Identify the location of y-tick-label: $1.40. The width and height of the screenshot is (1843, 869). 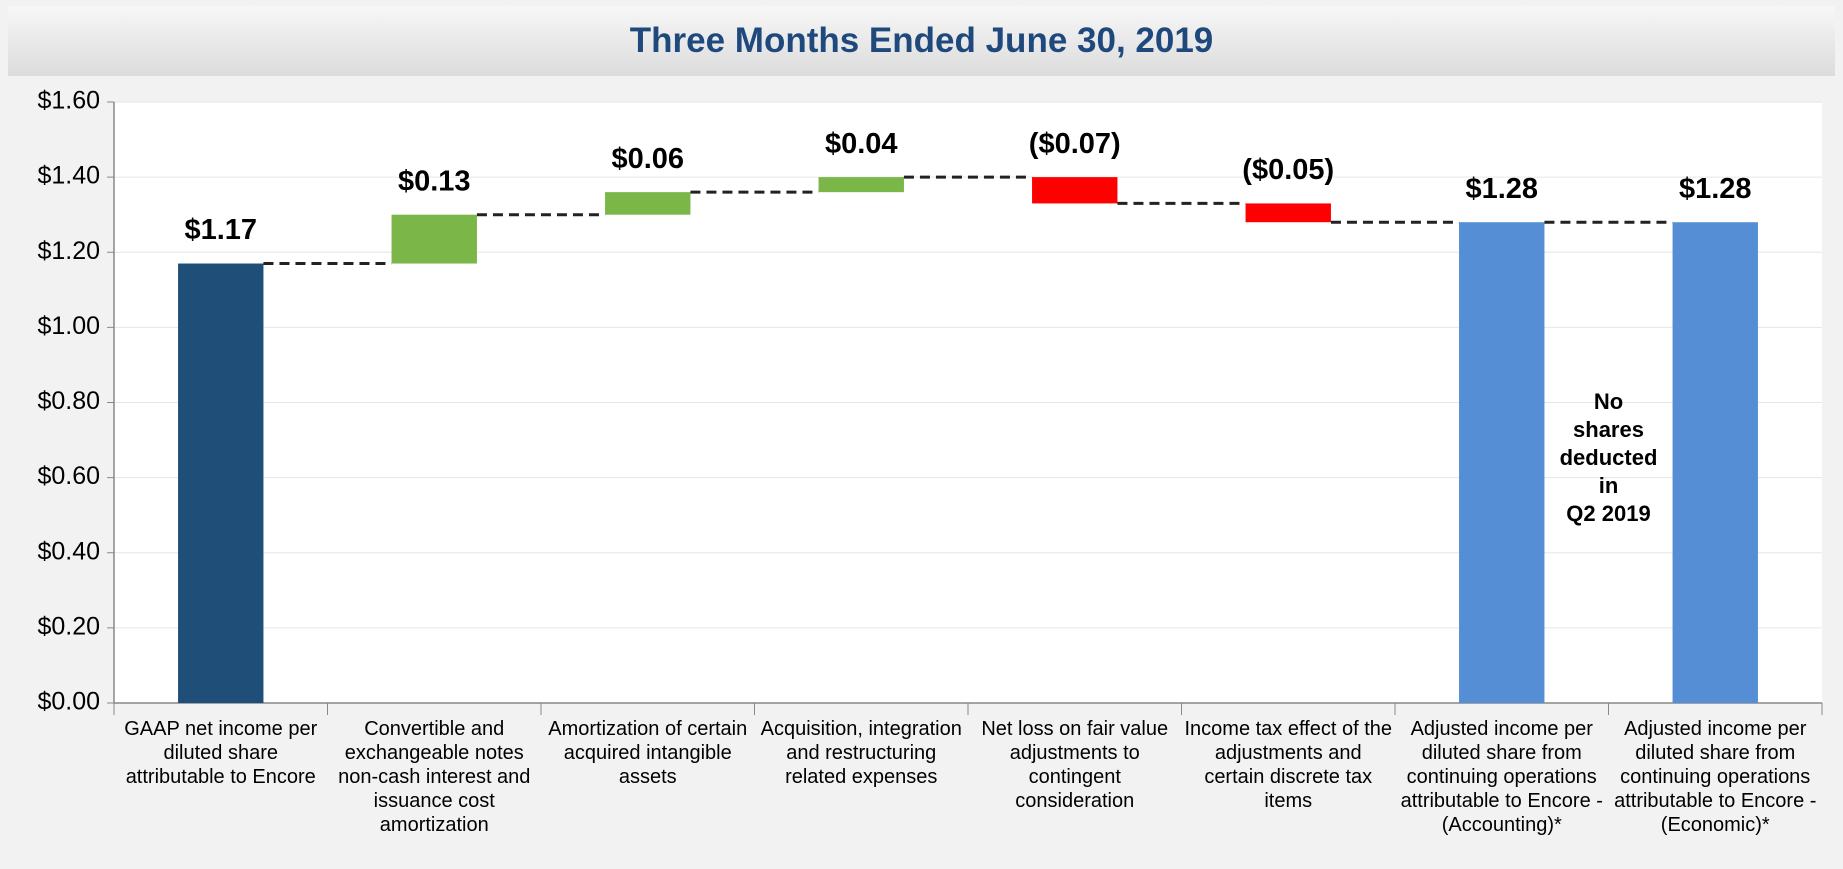
(68, 176).